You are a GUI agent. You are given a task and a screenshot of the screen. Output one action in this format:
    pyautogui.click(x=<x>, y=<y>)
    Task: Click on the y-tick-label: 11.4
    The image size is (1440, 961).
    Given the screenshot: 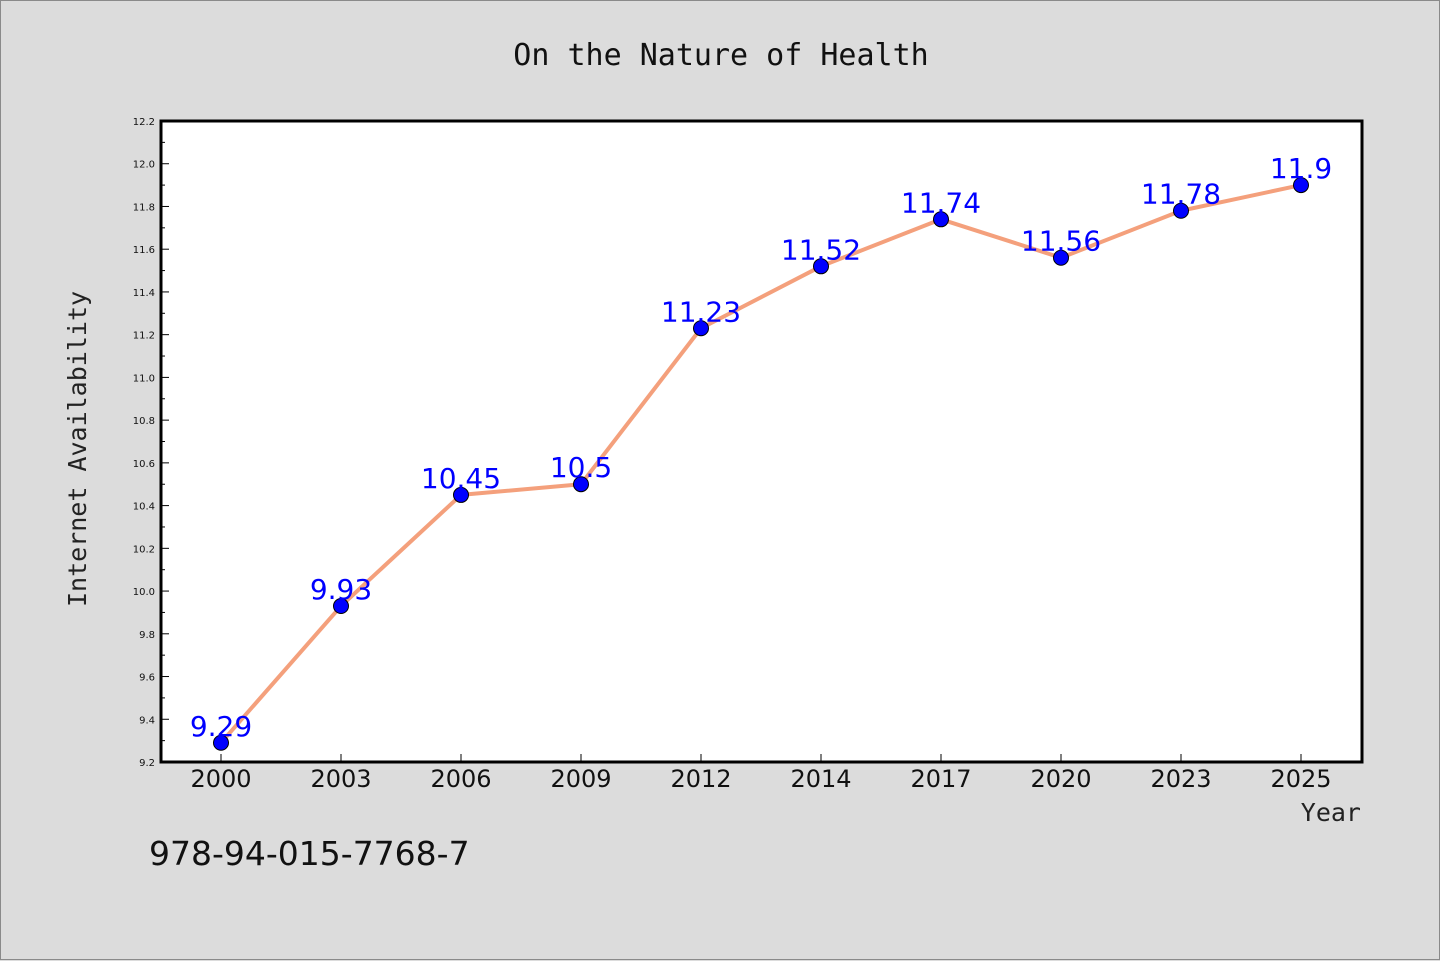 What is the action you would take?
    pyautogui.click(x=144, y=293)
    